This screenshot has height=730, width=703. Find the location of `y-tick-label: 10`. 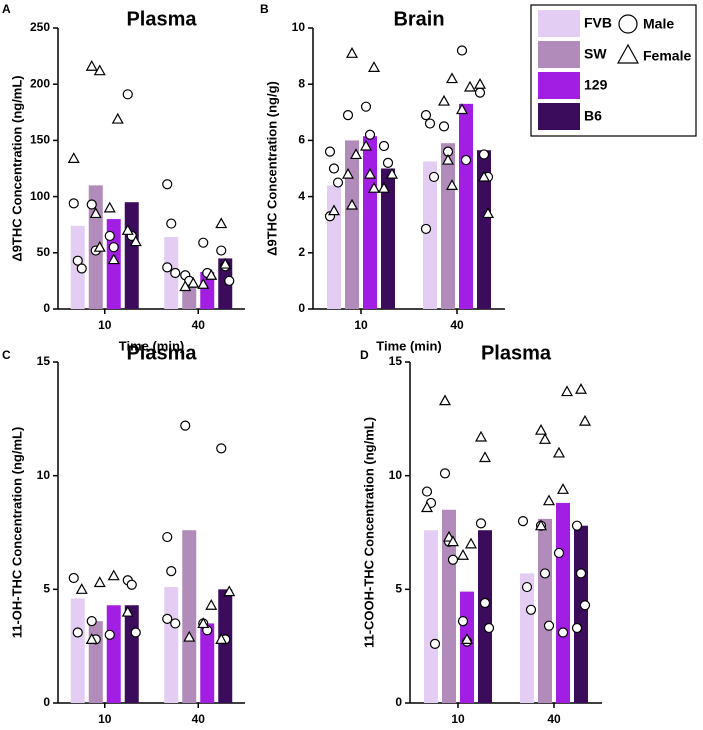

y-tick-label: 10 is located at coordinates (44, 475).